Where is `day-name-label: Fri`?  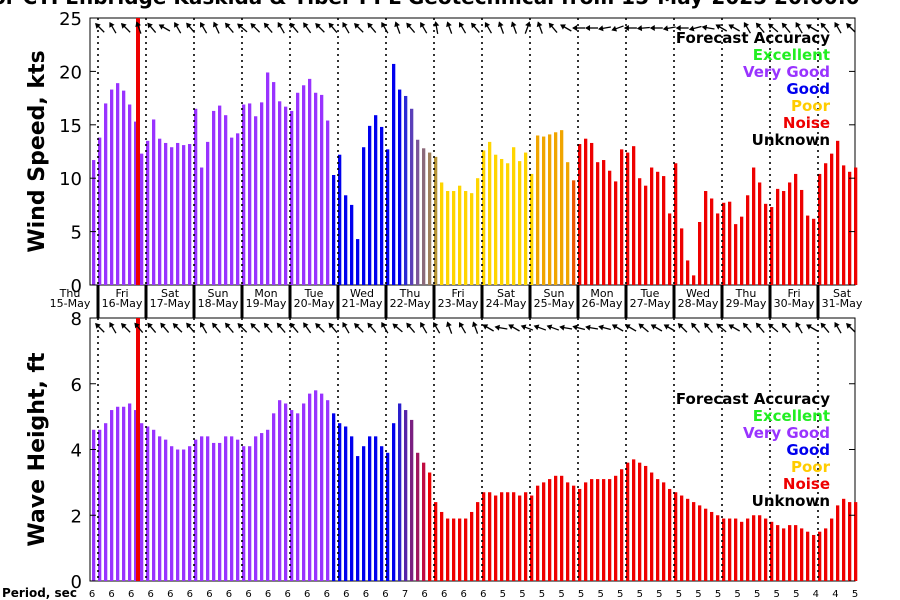
day-name-label: Fri is located at coordinates (457, 293).